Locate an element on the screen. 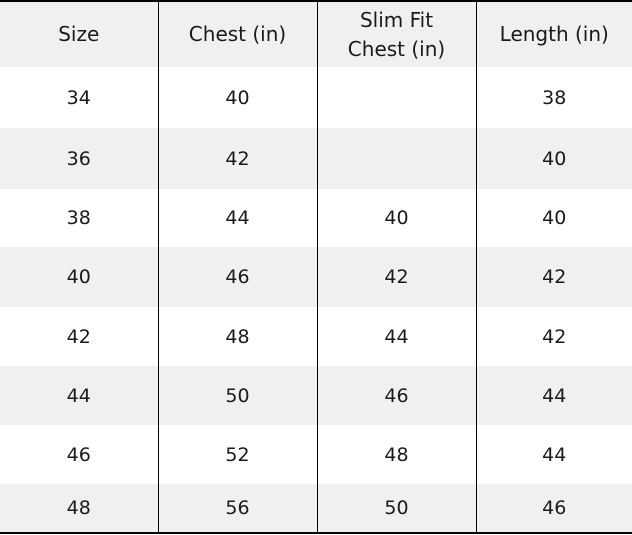  table-cell: 36 is located at coordinates (79, 158).